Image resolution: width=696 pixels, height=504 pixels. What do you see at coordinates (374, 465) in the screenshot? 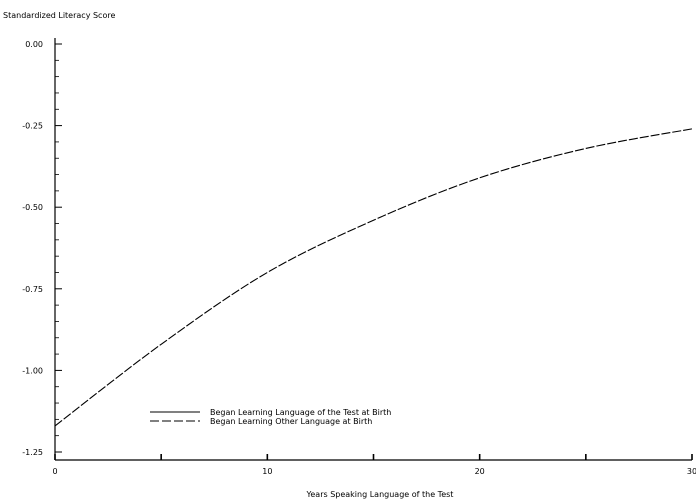
I see `x-ticks: 0 10 20 30` at bounding box center [374, 465].